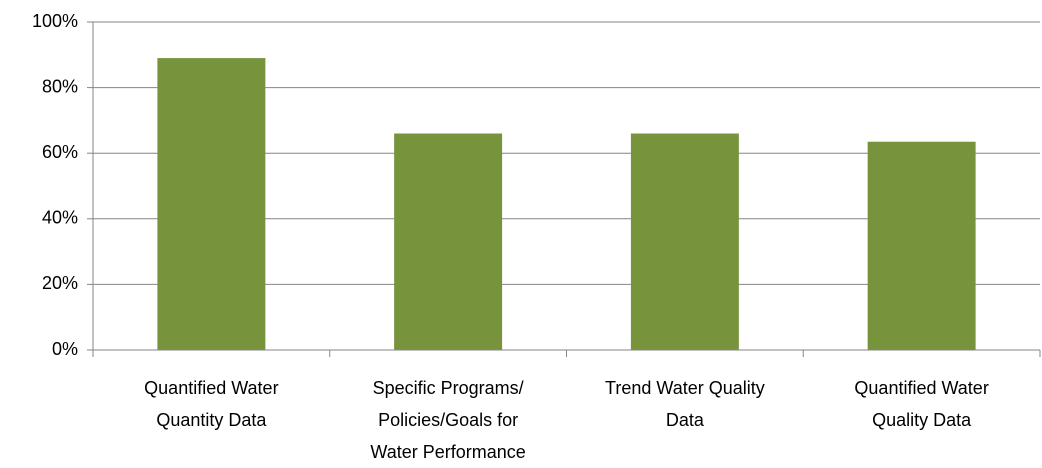  Describe the element at coordinates (685, 420) in the screenshot. I see `x-tick-label: Data` at that location.